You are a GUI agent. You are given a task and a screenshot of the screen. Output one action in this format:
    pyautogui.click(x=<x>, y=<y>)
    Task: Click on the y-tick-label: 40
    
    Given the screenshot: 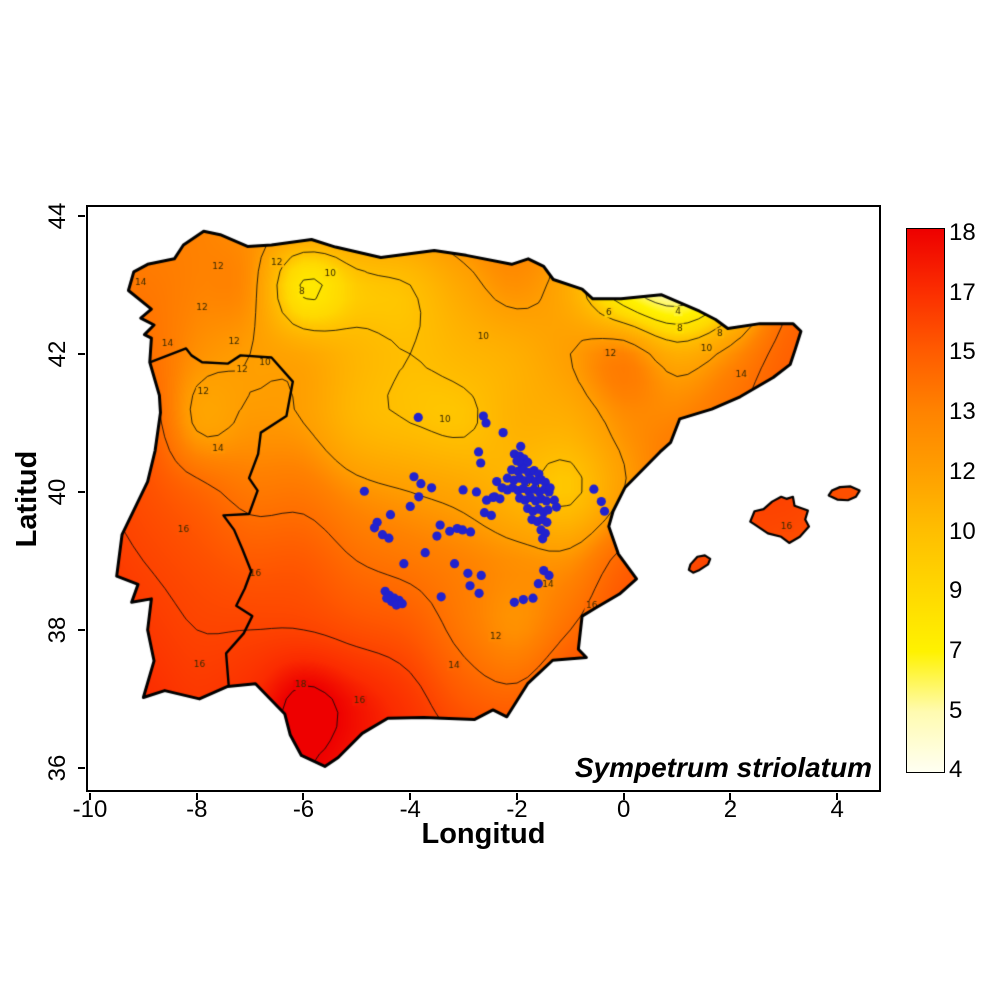 What is the action you would take?
    pyautogui.click(x=57, y=492)
    